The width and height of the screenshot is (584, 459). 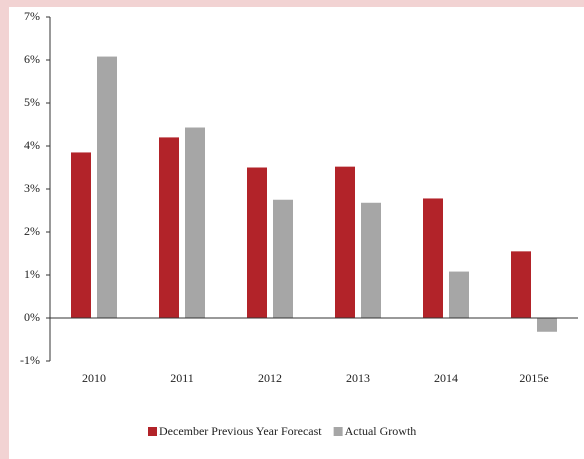 I want to click on y-tick-label: 2%, so click(x=32, y=231).